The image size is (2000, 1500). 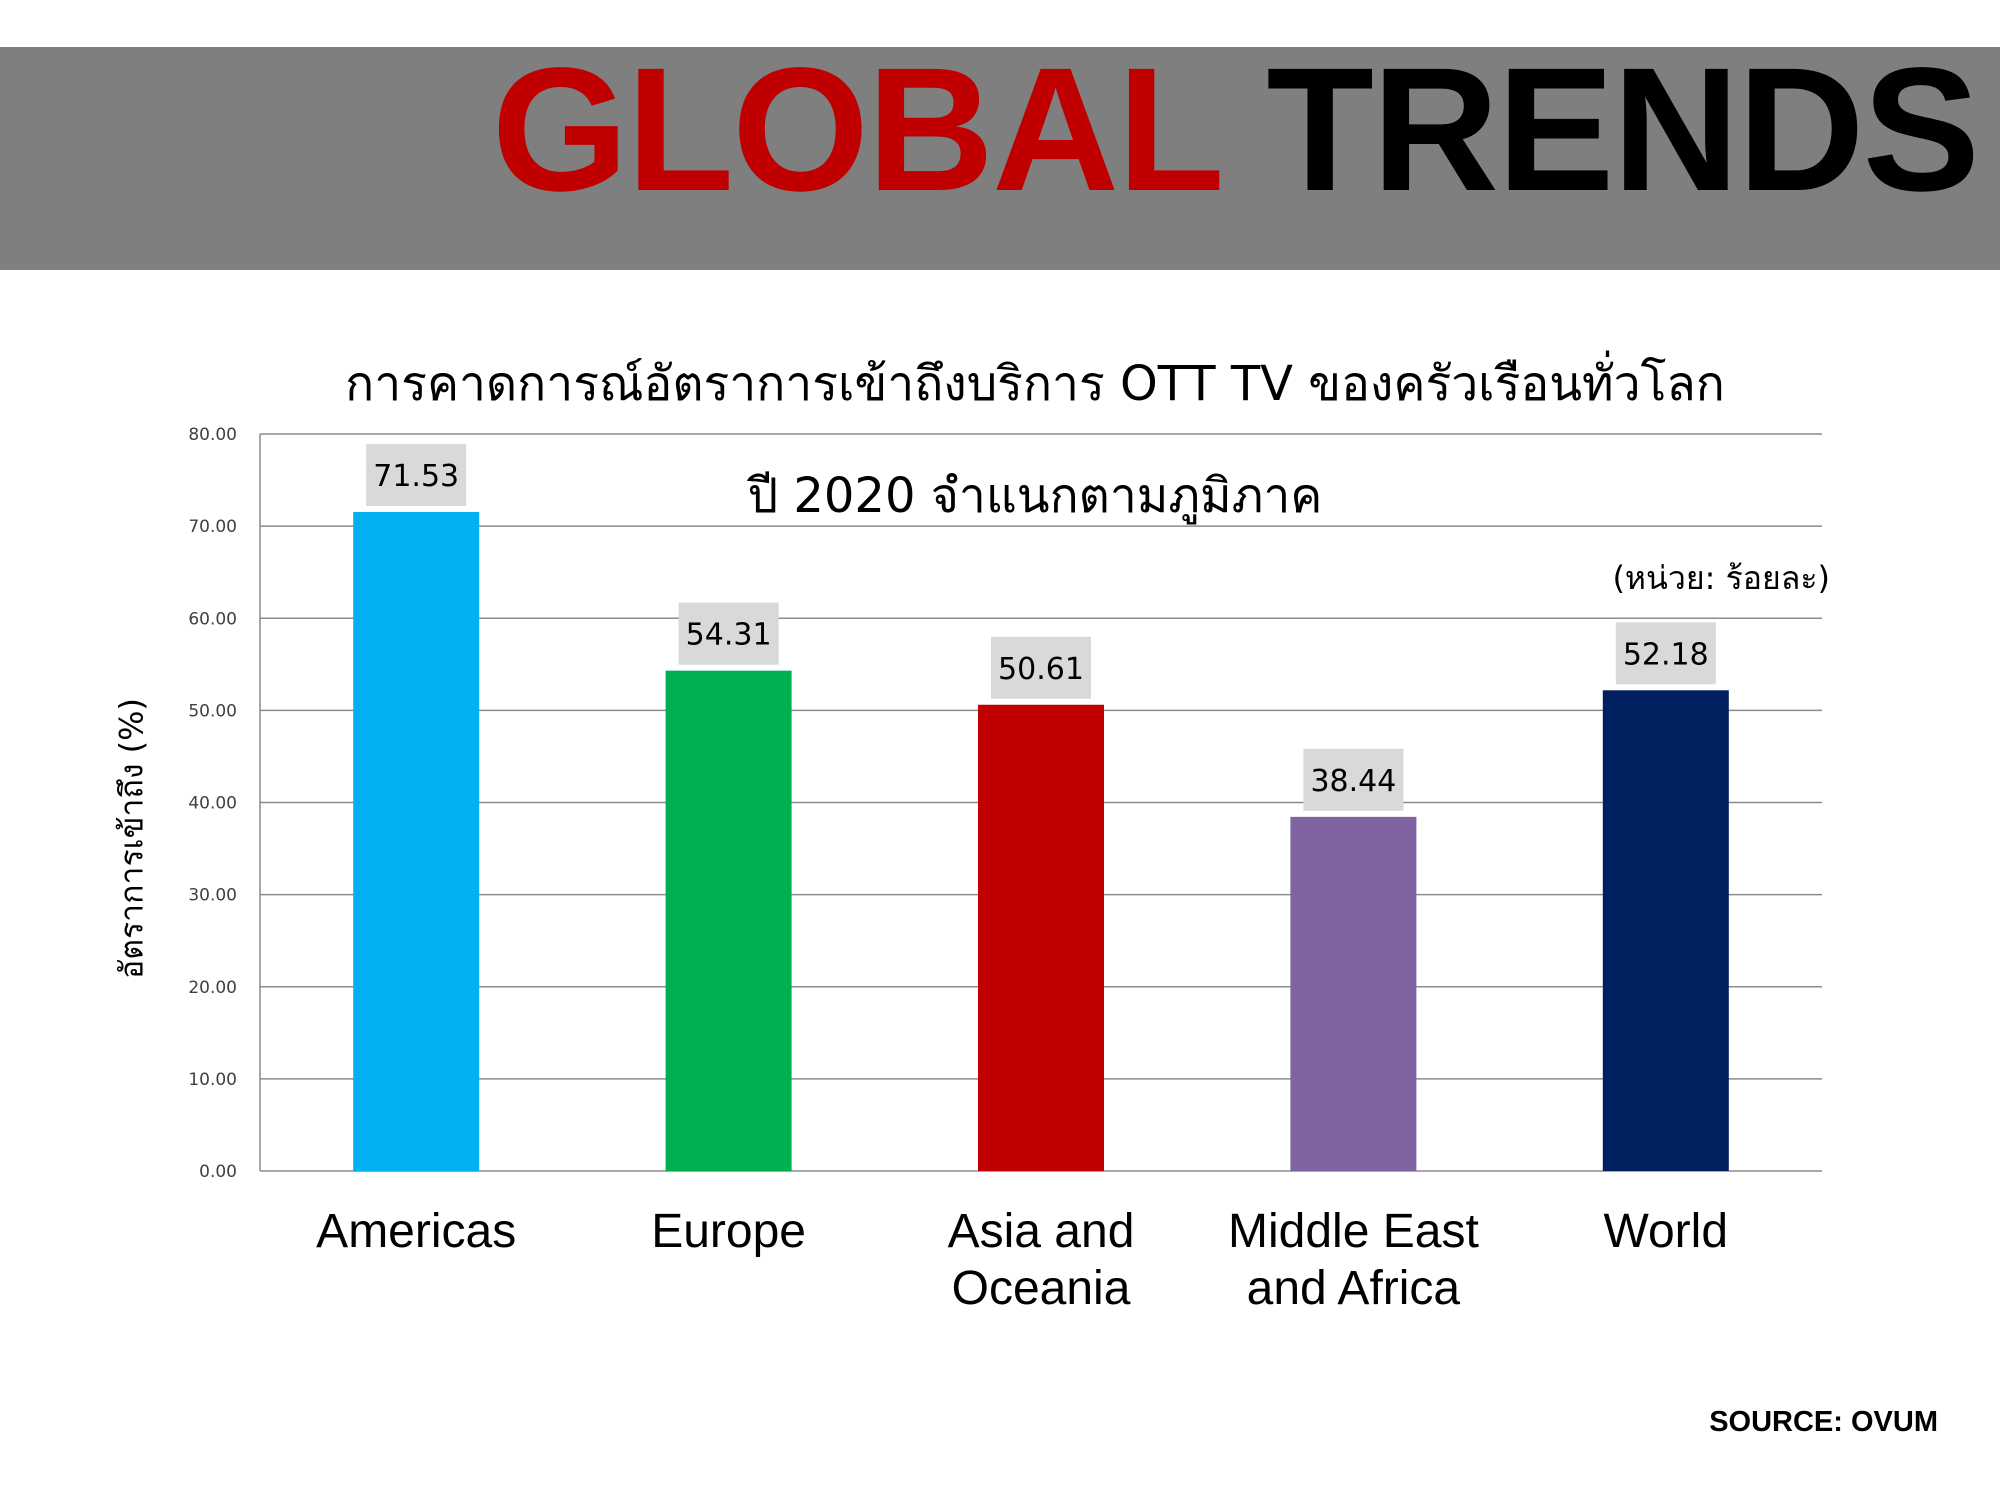 I want to click on data-label: 50.61, so click(x=1041, y=669).